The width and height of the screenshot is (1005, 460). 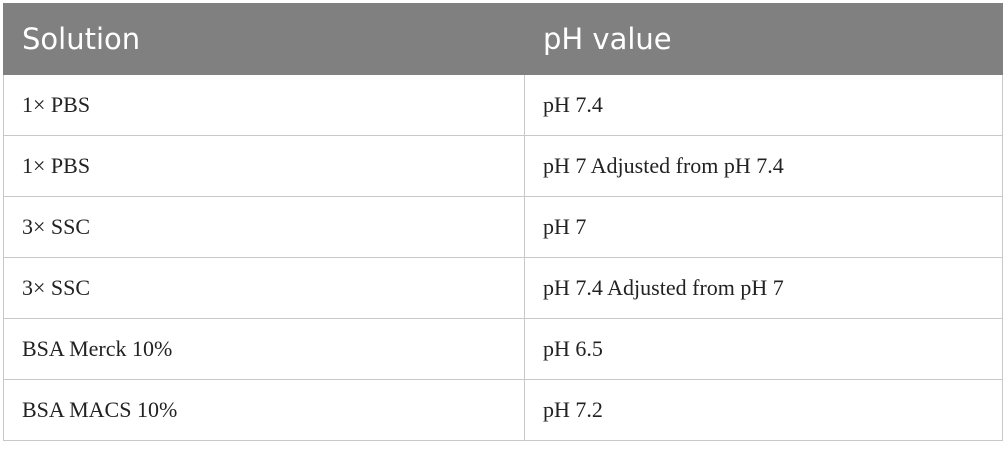 What do you see at coordinates (264, 349) in the screenshot?
I see `table-cell: BSA Merck 10%` at bounding box center [264, 349].